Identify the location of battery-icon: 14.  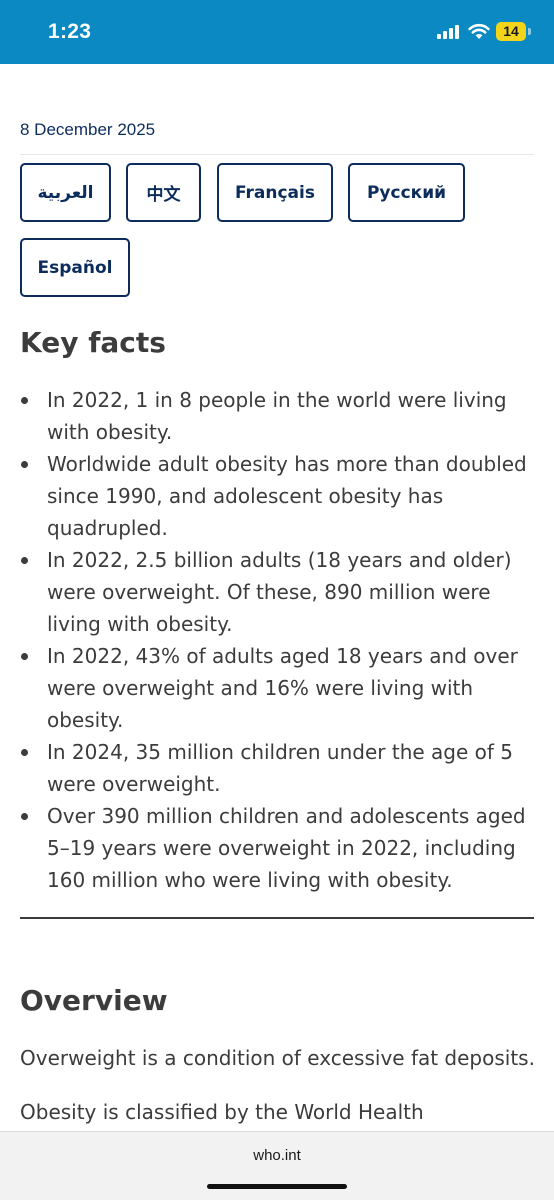
(511, 31).